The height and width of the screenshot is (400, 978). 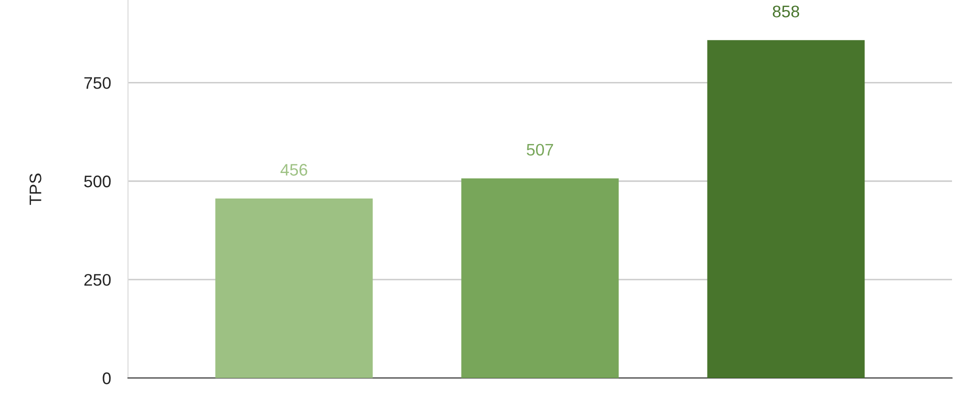 What do you see at coordinates (97, 182) in the screenshot?
I see `y-tick-label: 500` at bounding box center [97, 182].